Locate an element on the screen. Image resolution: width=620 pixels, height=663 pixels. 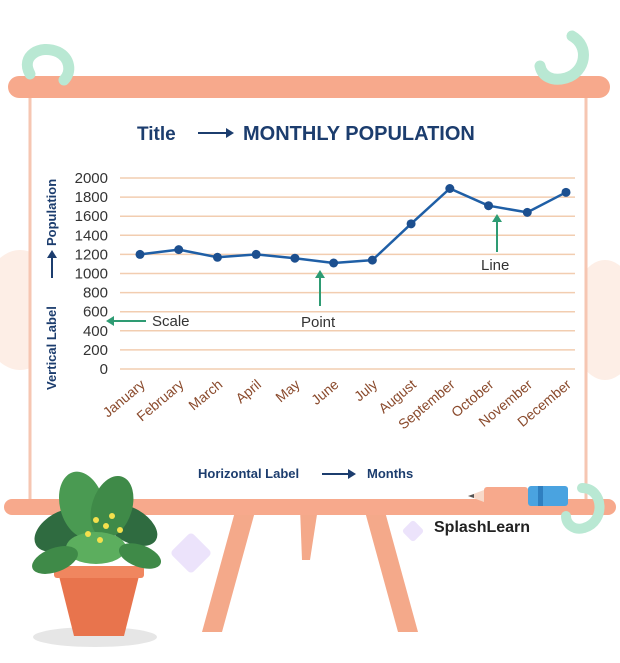
y-tick-label: 1400 is located at coordinates (91, 235).